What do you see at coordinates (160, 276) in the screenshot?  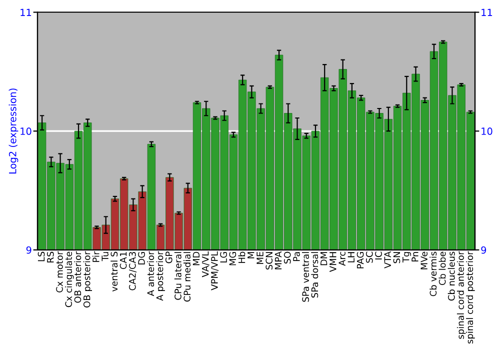 I see `x-tick-label: A posterior` at bounding box center [160, 276].